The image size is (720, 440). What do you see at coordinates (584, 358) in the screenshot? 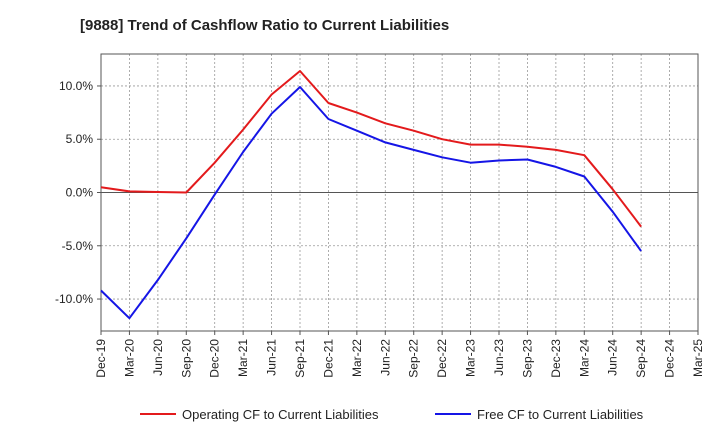
I see `x-tick-label: Mar-24` at bounding box center [584, 358].